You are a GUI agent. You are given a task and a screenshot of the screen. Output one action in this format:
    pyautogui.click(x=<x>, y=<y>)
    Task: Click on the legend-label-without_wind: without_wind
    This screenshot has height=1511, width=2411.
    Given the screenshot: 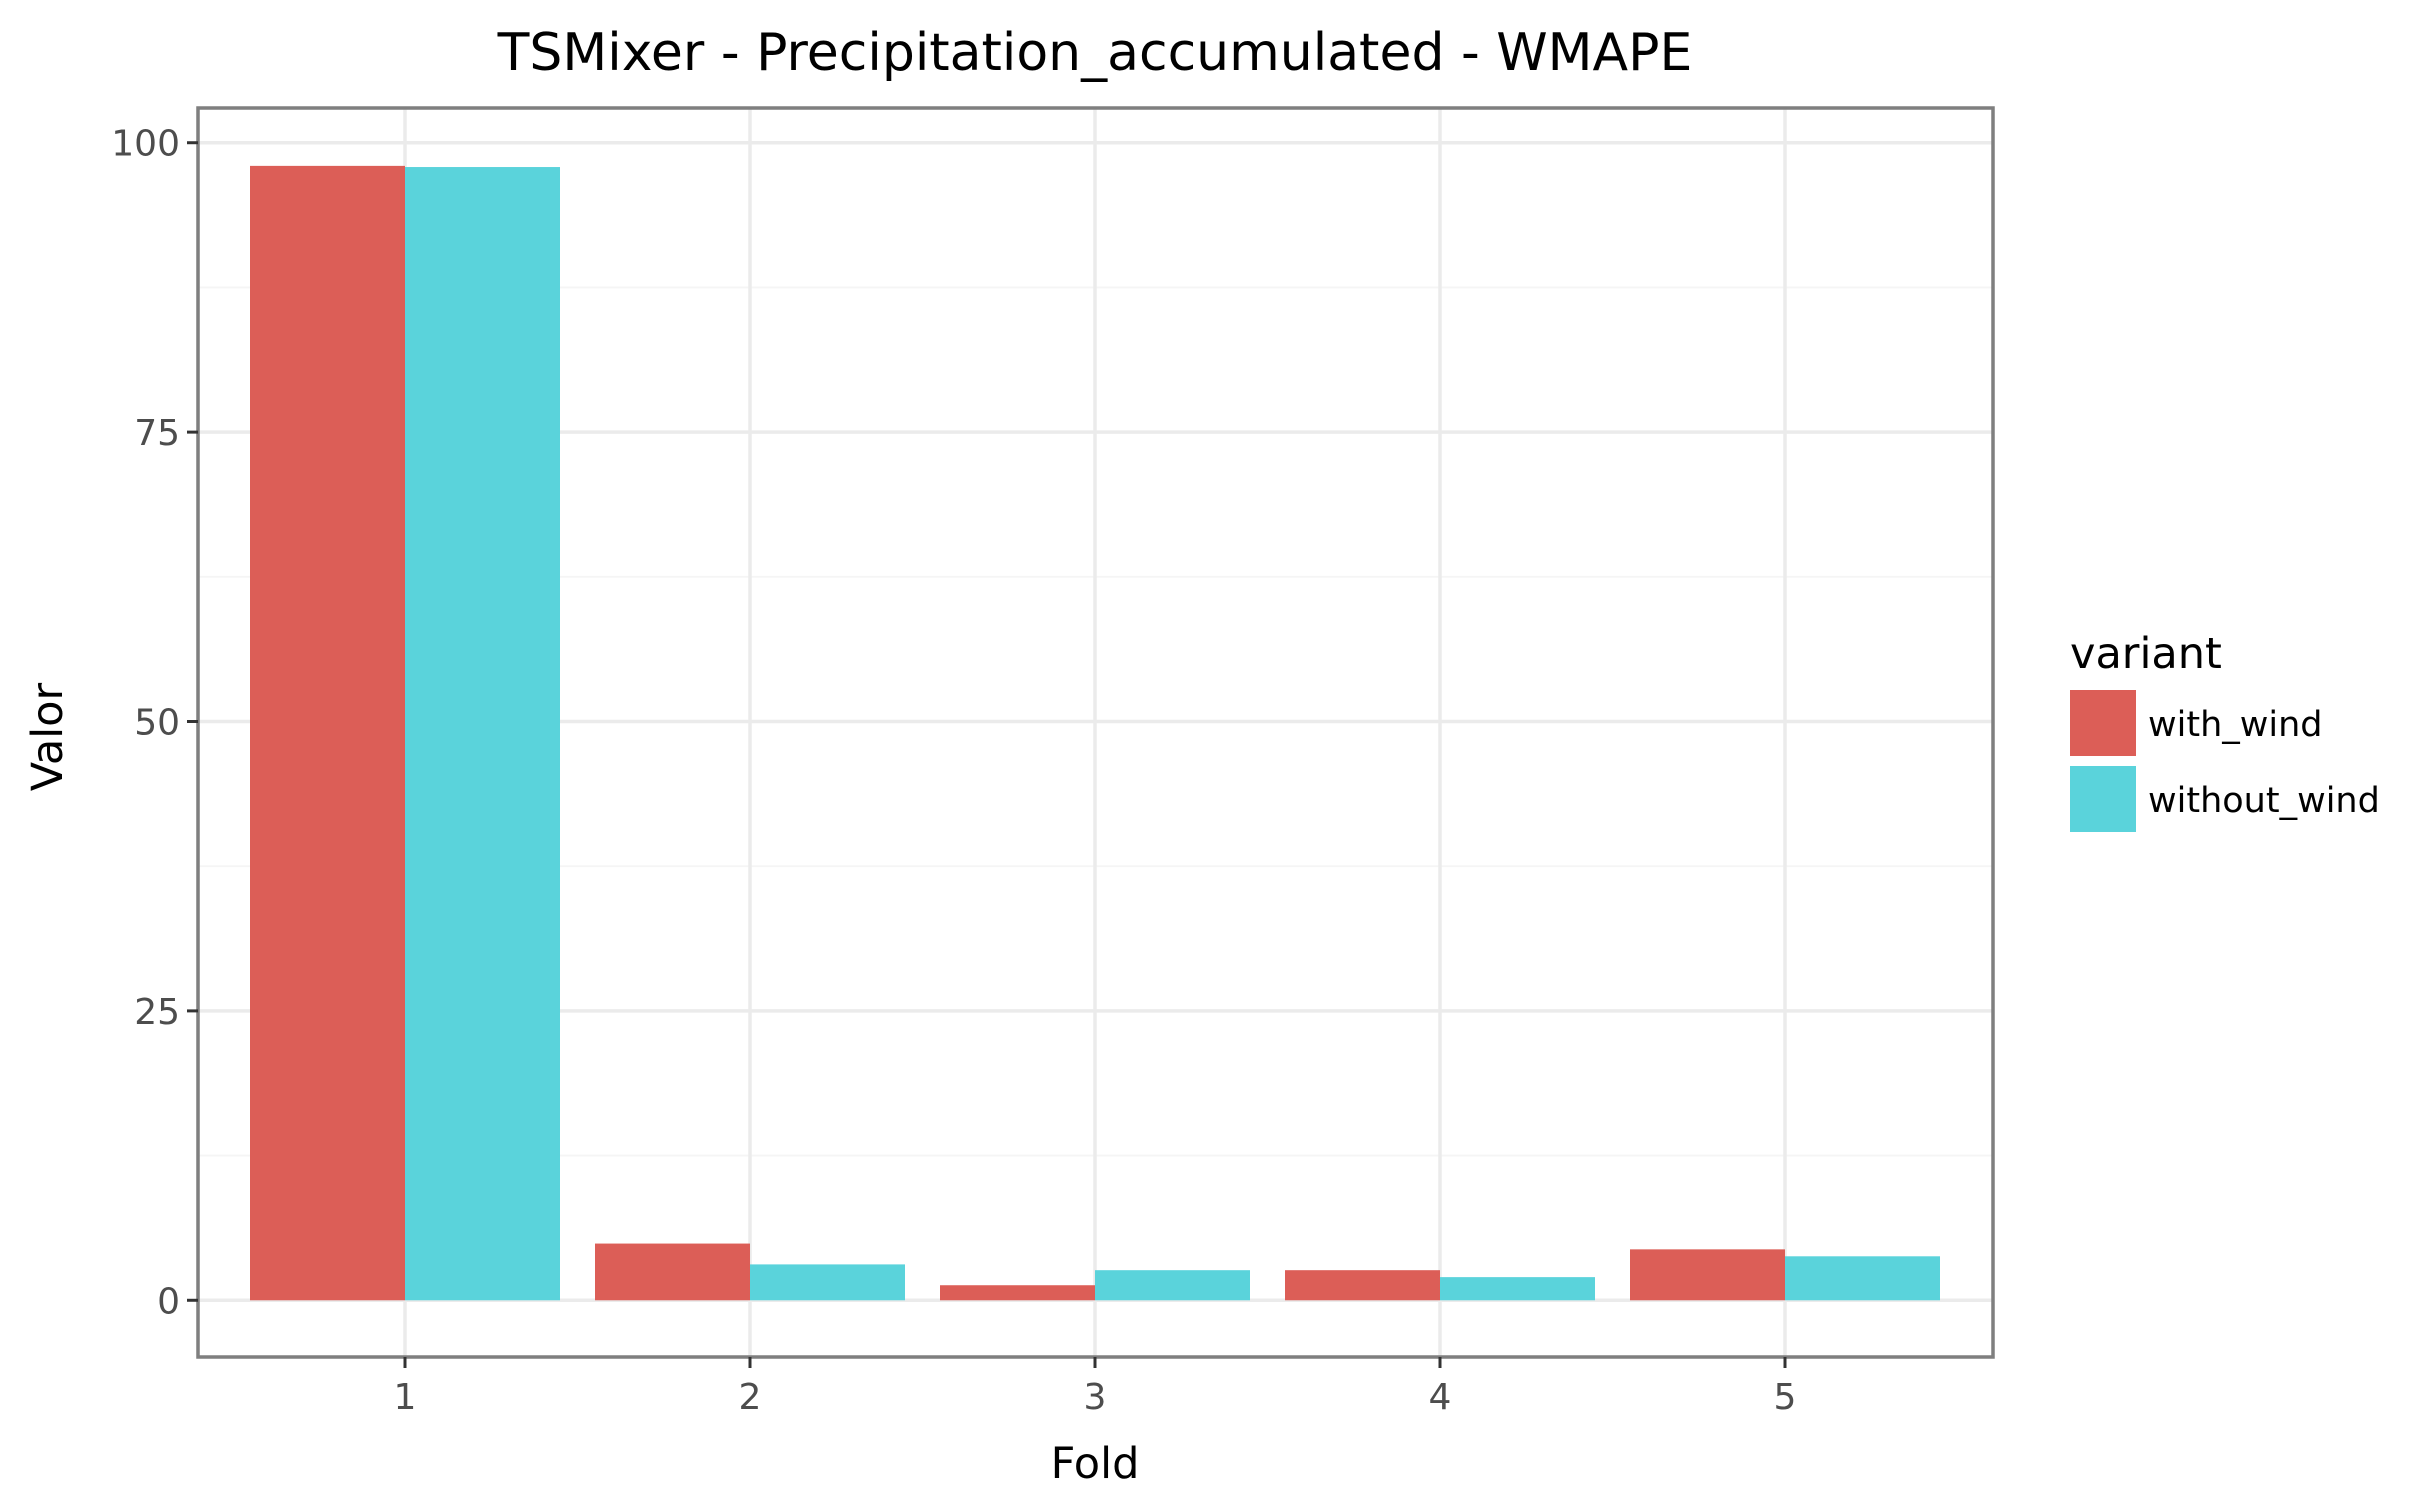 What is the action you would take?
    pyautogui.click(x=2264, y=801)
    